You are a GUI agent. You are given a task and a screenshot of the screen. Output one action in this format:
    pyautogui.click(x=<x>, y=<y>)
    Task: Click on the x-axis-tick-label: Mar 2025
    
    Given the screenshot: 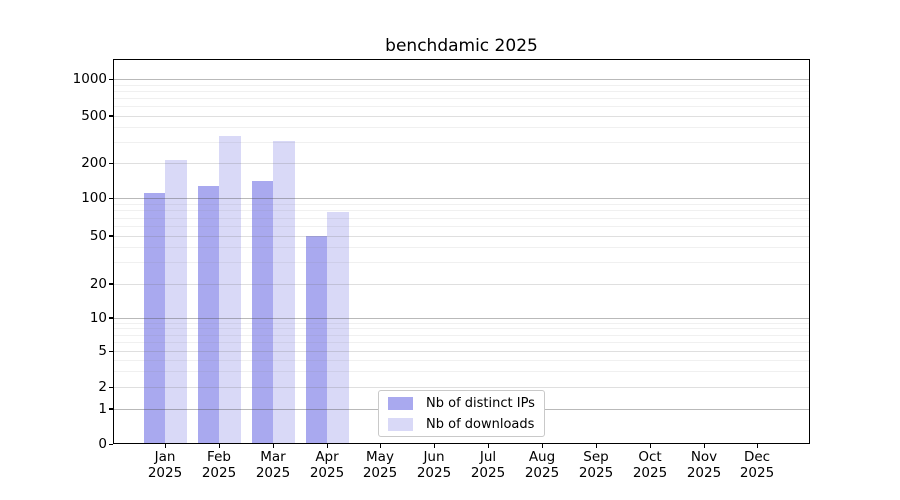 What is the action you would take?
    pyautogui.click(x=273, y=465)
    